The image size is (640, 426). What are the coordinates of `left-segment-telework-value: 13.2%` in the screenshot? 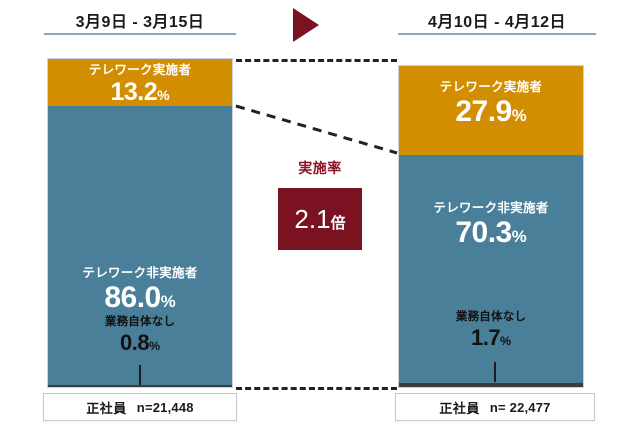 It's located at (140, 91).